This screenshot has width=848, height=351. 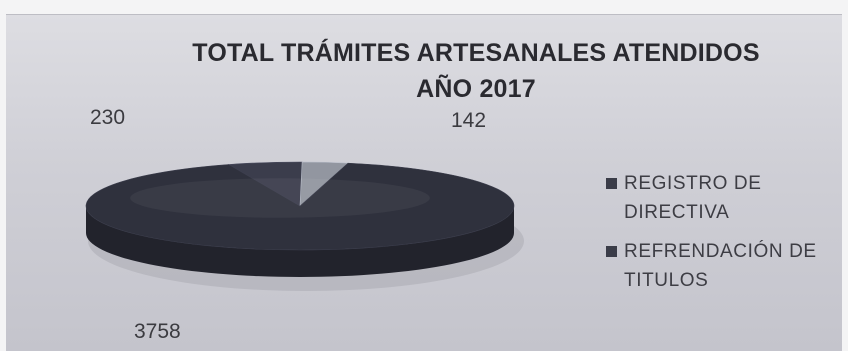 What do you see at coordinates (611, 251) in the screenshot?
I see `legend-swatch-refrendacion` at bounding box center [611, 251].